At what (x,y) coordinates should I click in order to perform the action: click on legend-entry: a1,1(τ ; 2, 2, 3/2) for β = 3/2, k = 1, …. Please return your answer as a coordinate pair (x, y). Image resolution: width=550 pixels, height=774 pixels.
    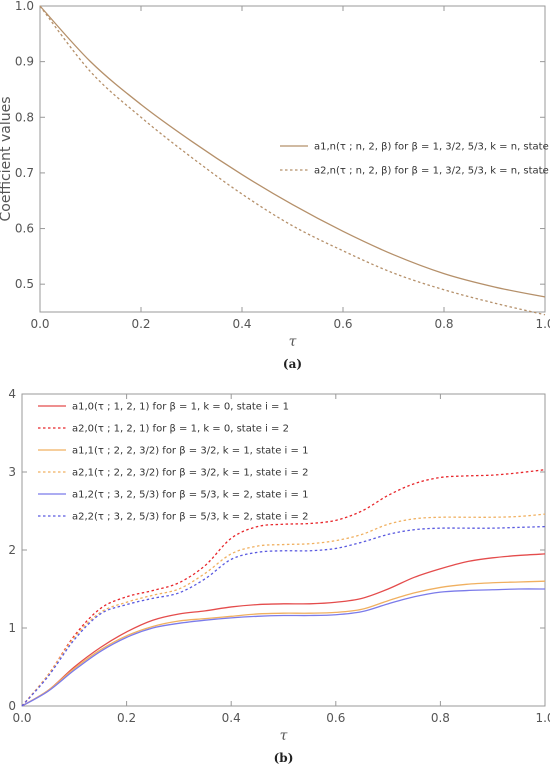
    Looking at the image, I should click on (190, 451).